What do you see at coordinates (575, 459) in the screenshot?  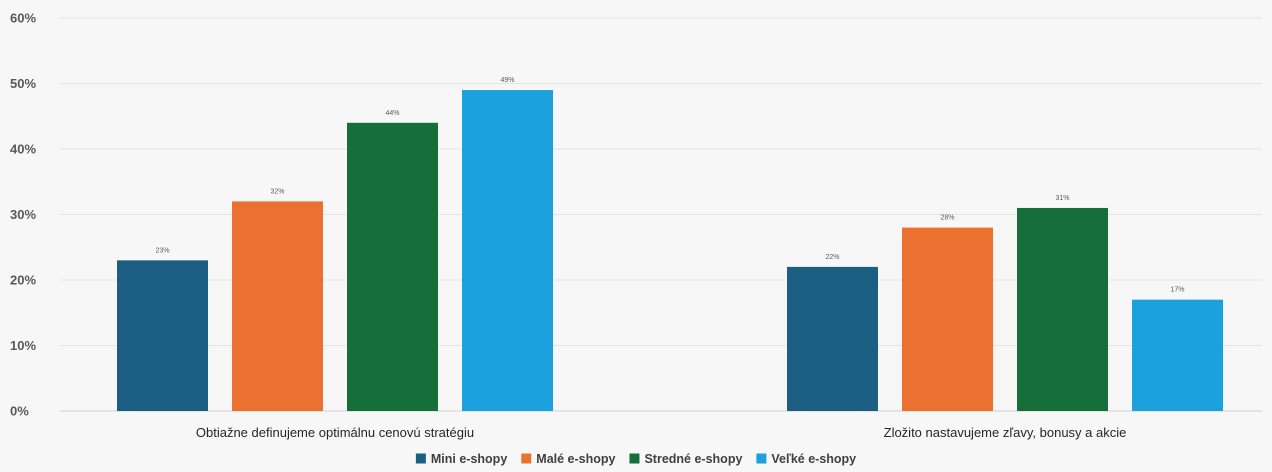 I see `legend-label: Malé e-shopy` at bounding box center [575, 459].